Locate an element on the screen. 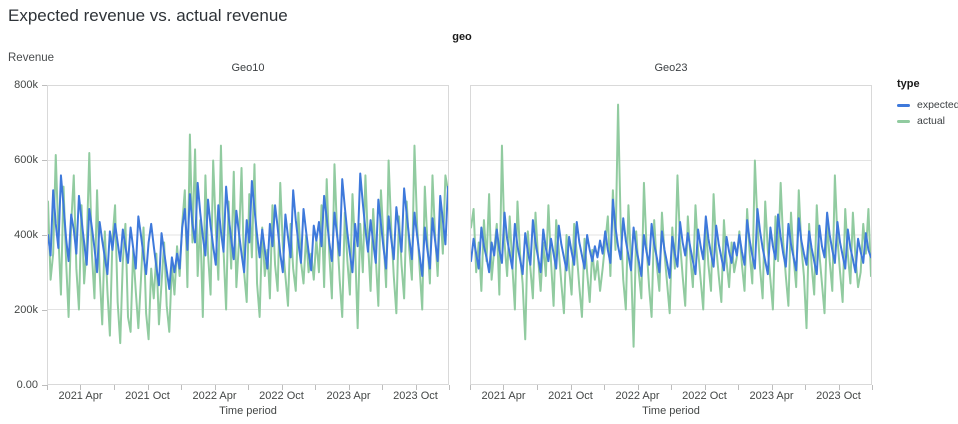 The width and height of the screenshot is (958, 424). y-tick-label: 400k is located at coordinates (26, 235).